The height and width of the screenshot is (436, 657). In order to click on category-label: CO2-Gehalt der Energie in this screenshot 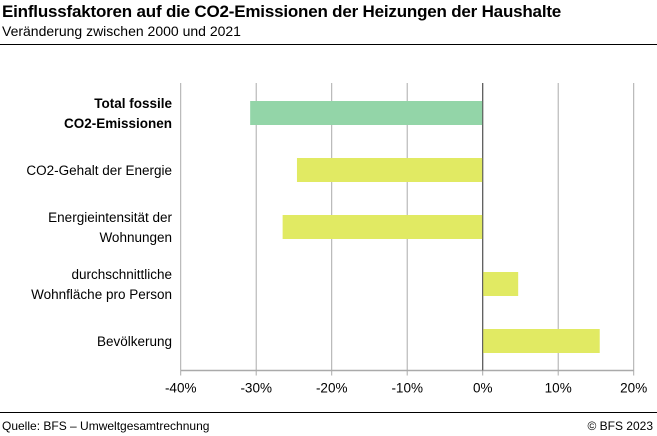, I will do `click(99, 170)`.